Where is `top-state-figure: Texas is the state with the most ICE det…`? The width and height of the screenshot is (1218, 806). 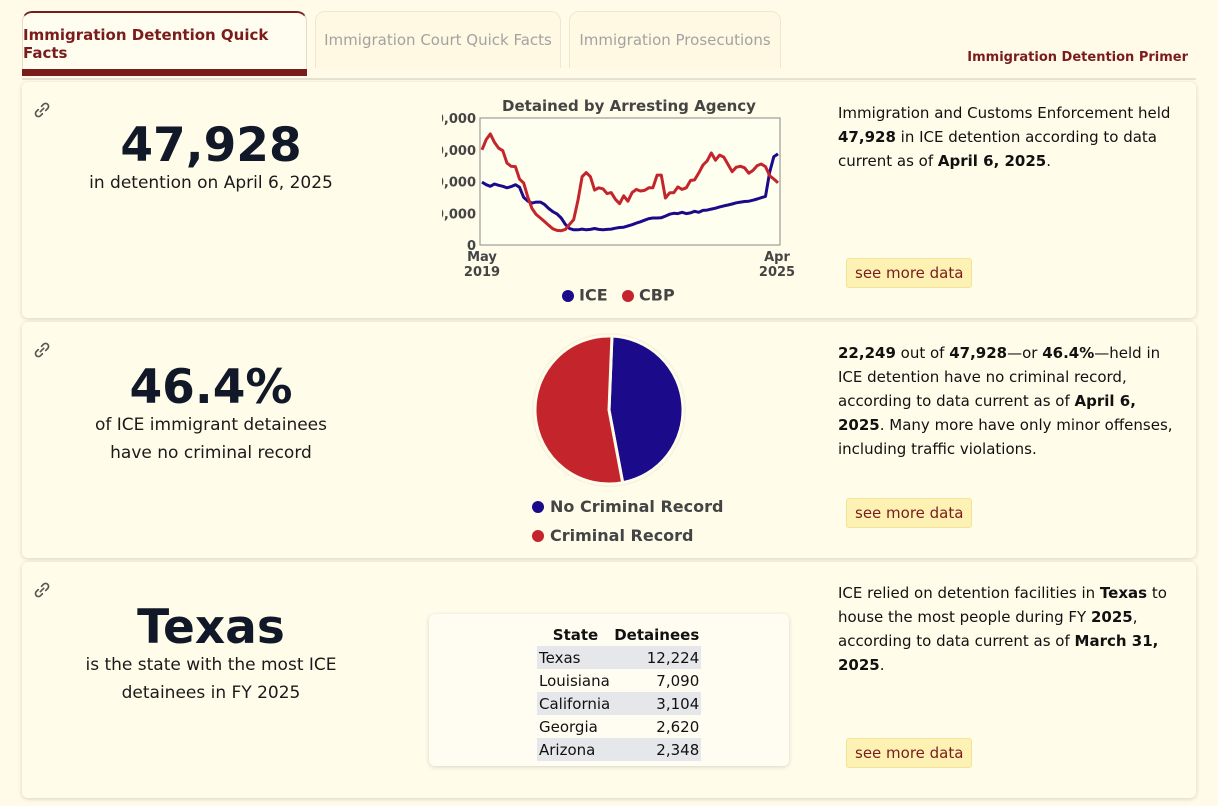
top-state-figure: Texas is the state with the most ICE det… is located at coordinates (211, 655).